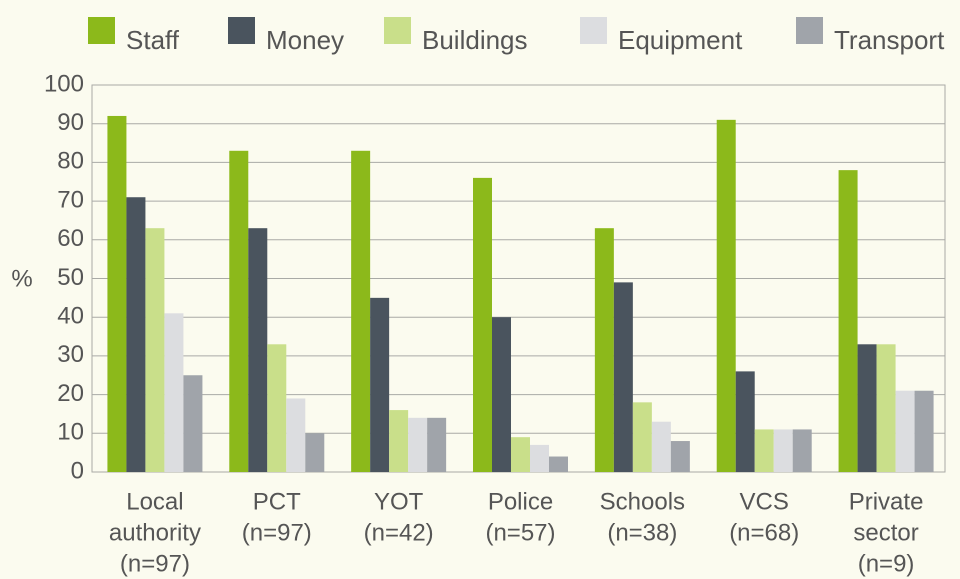 Image resolution: width=960 pixels, height=579 pixels. What do you see at coordinates (886, 501) in the screenshot?
I see `x-tick-label: Private` at bounding box center [886, 501].